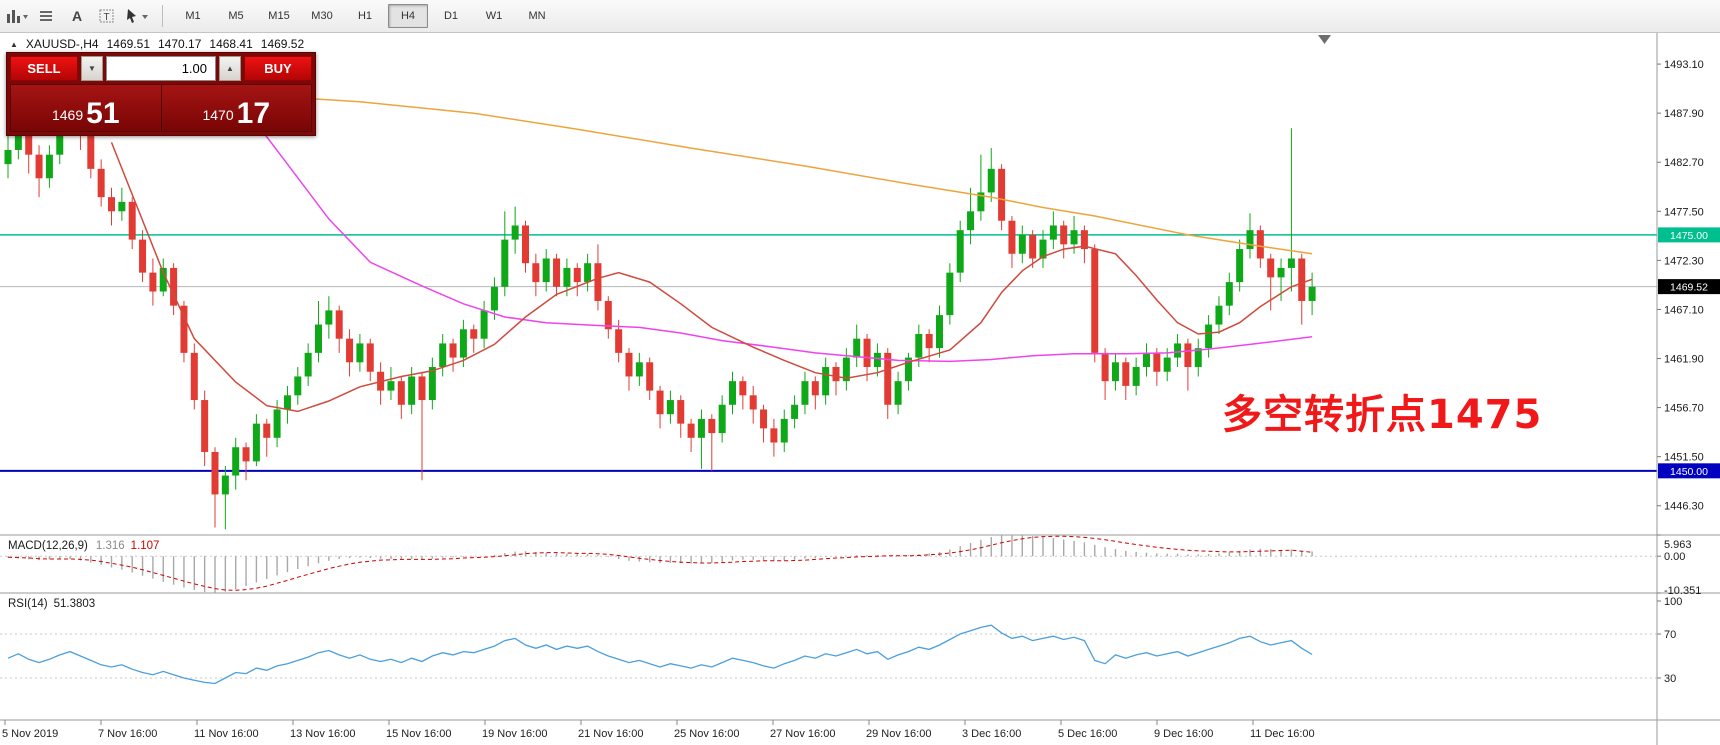 The width and height of the screenshot is (1720, 745). I want to click on chart-annotation-text: 多空转折点1475, so click(1382, 415).